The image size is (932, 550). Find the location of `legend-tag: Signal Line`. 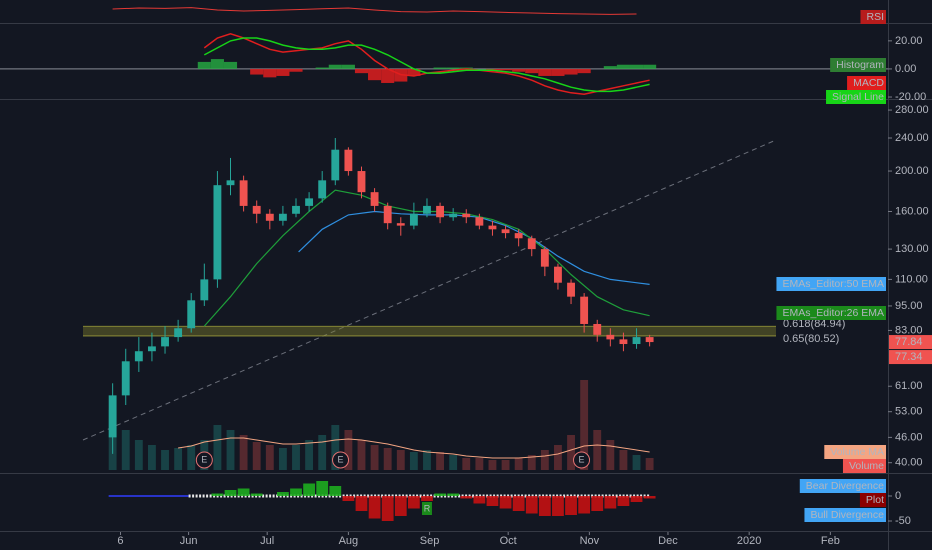

legend-tag: Signal Line is located at coordinates (856, 97).